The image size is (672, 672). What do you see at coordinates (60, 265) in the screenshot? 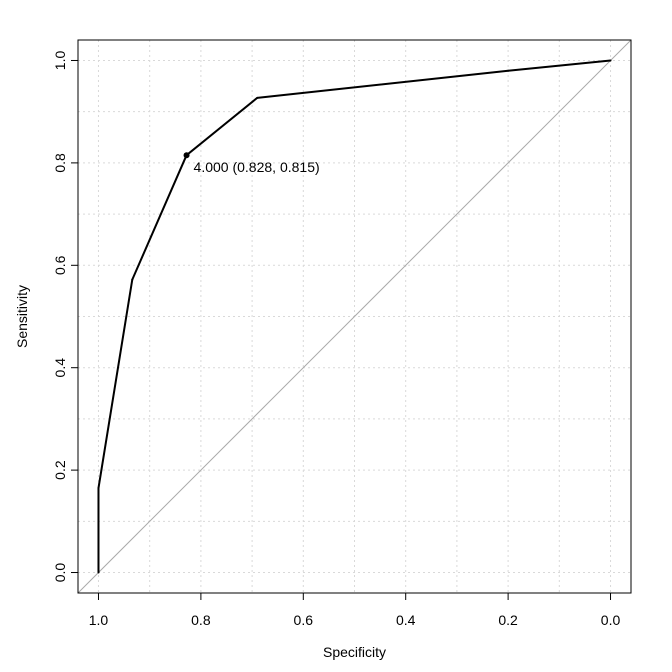
I see `y-axis-tick-label: 0.6` at bounding box center [60, 265].